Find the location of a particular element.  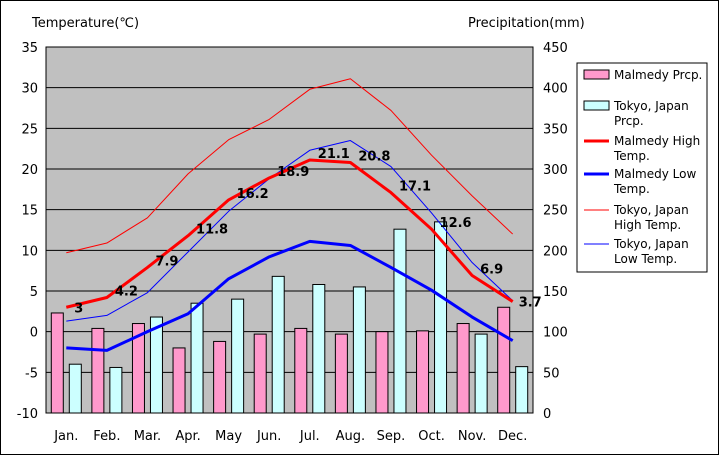

legend-label: Malmedy Low is located at coordinates (655, 174).